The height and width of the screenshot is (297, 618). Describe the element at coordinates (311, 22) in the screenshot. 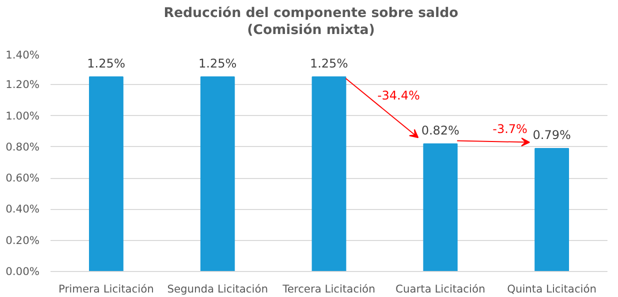

I see `chart-title: Reducción del componente sobre saldo (Comisión mixta)` at that location.